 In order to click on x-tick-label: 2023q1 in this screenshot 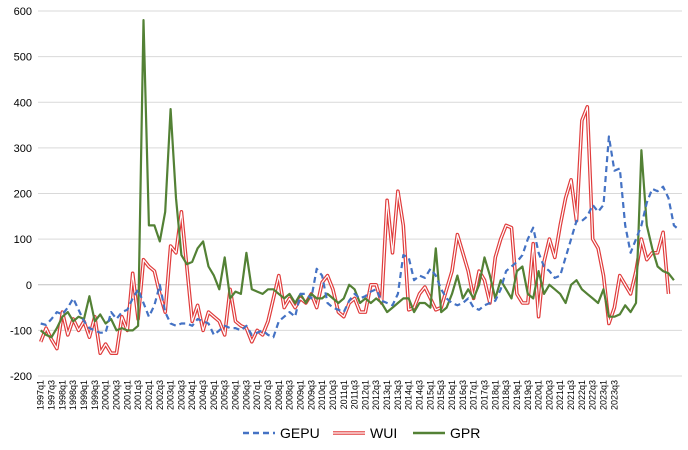, I will do `click(604, 395)`.